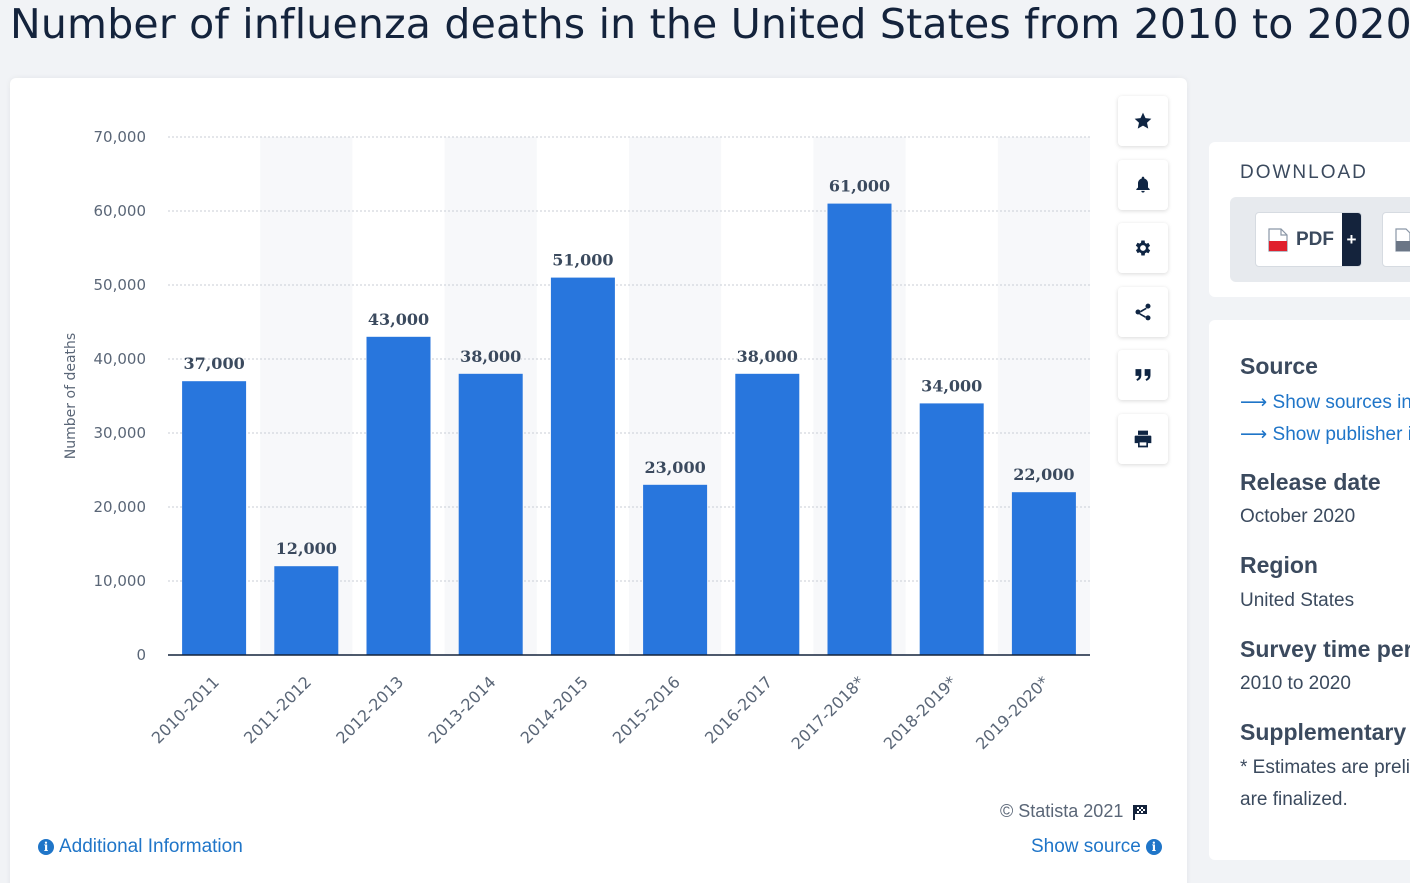  What do you see at coordinates (646, 709) in the screenshot?
I see `x-tick-label: 2015-2016` at bounding box center [646, 709].